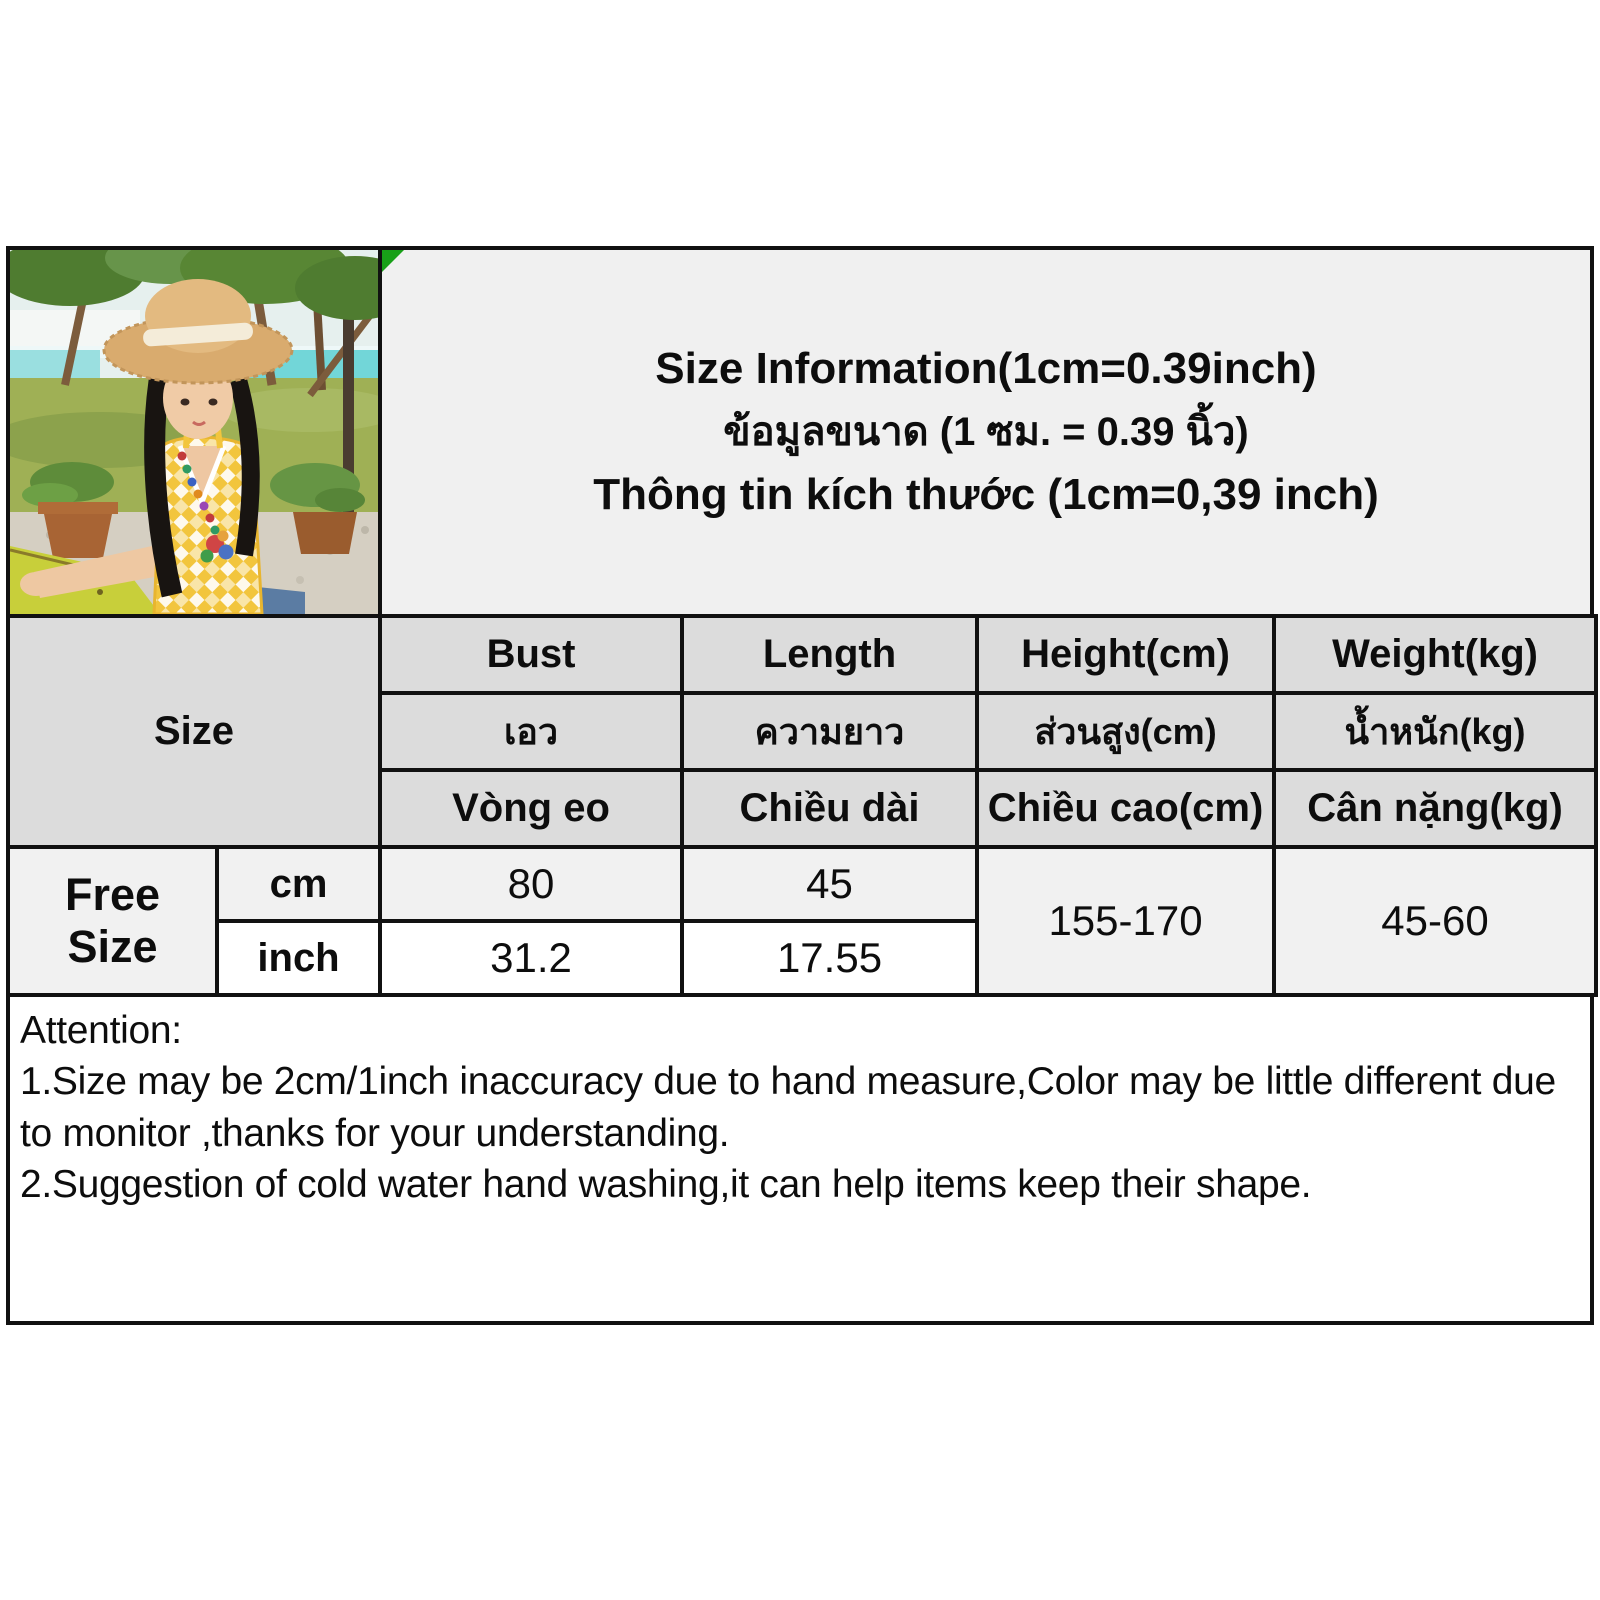 The image size is (1600, 1600). What do you see at coordinates (298, 884) in the screenshot?
I see `unit-cm: cm` at bounding box center [298, 884].